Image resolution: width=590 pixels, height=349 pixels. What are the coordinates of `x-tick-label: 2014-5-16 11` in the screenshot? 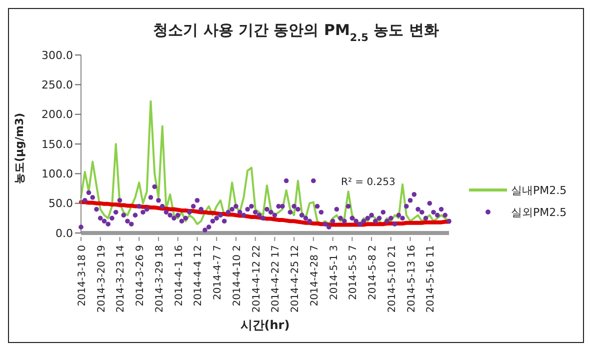 It's located at (431, 279).